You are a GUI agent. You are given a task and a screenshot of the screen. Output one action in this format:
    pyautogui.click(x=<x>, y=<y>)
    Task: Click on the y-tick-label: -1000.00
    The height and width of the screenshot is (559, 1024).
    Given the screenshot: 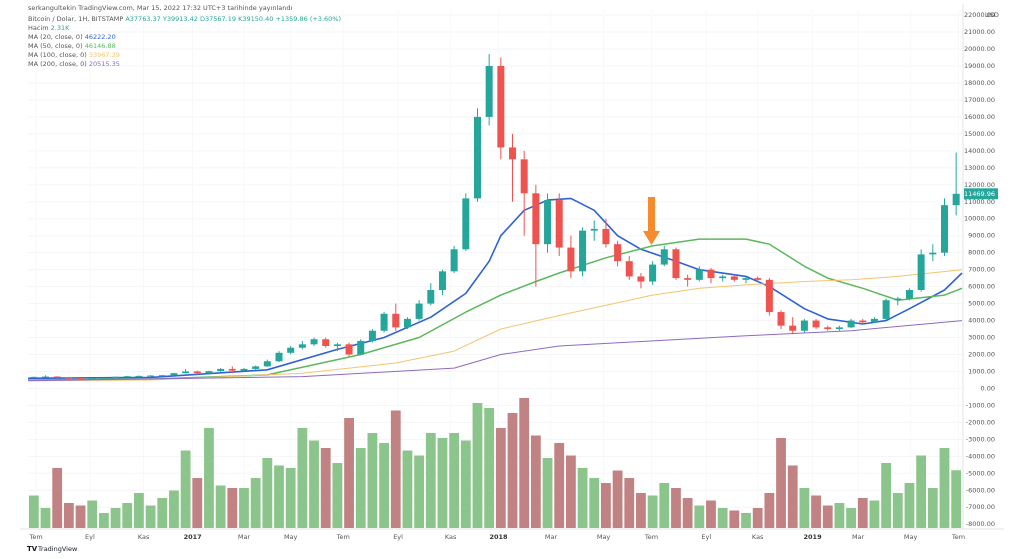 What is the action you would take?
    pyautogui.click(x=980, y=405)
    